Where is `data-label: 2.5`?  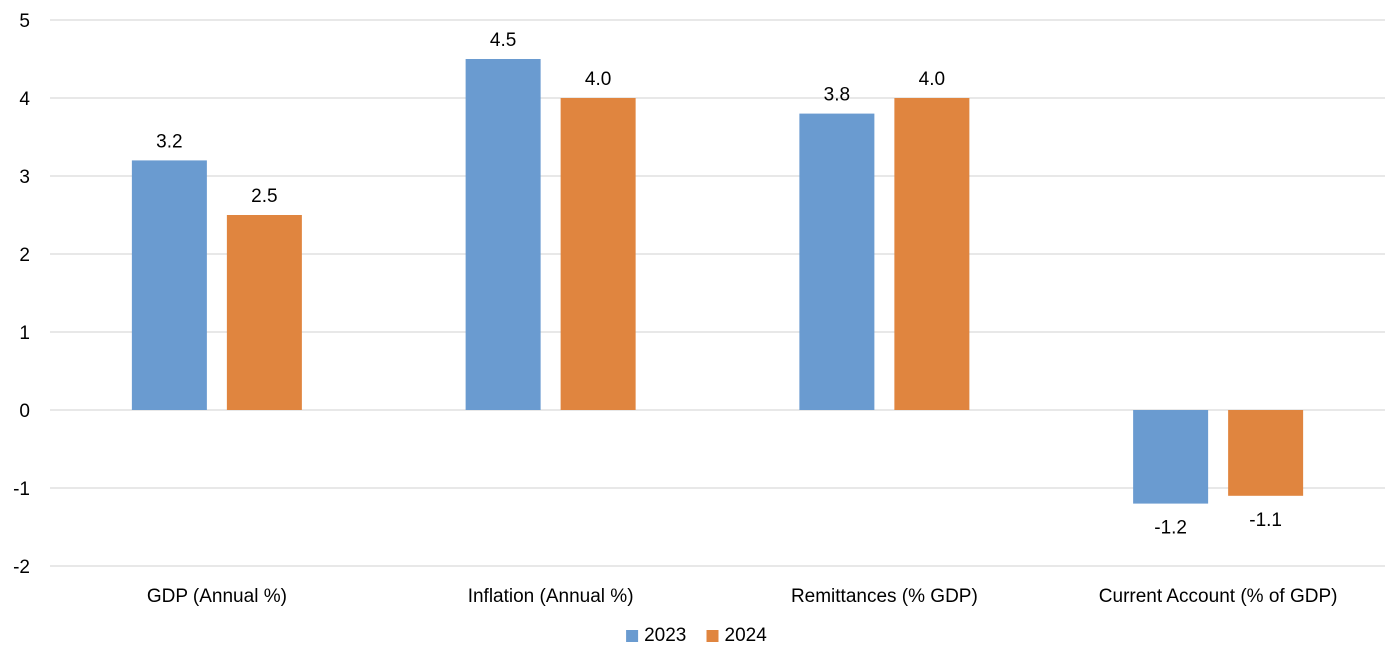 data-label: 2.5 is located at coordinates (264, 196).